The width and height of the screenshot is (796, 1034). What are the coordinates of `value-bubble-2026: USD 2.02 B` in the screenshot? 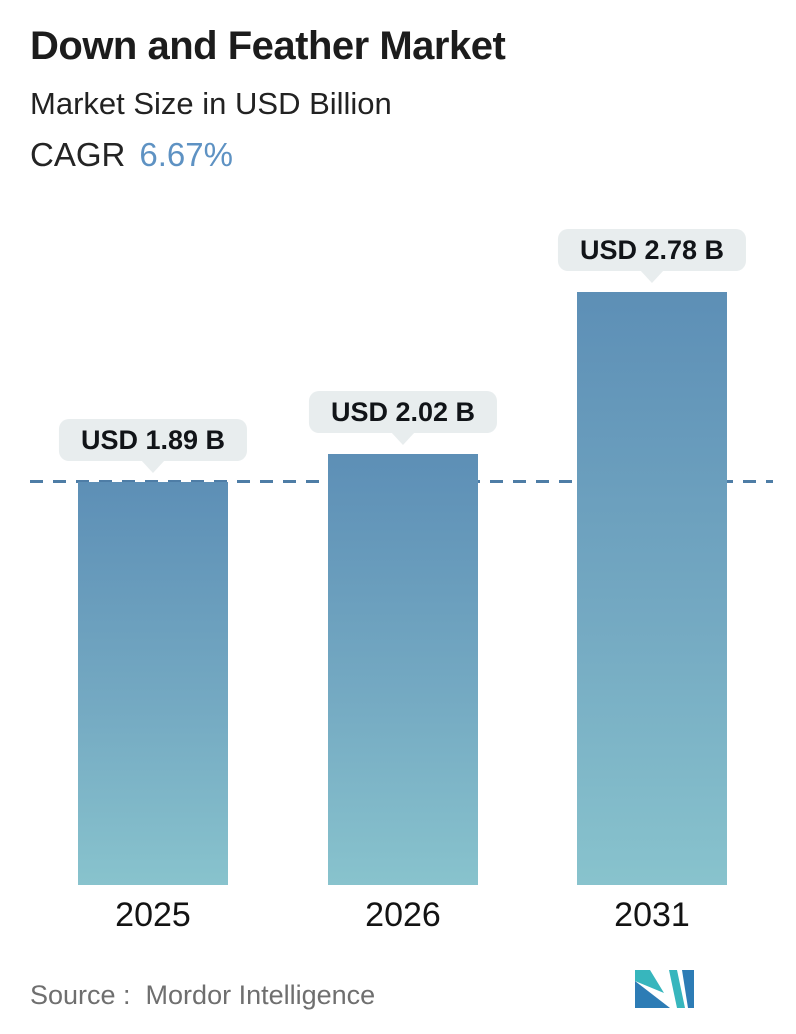 It's located at (403, 418).